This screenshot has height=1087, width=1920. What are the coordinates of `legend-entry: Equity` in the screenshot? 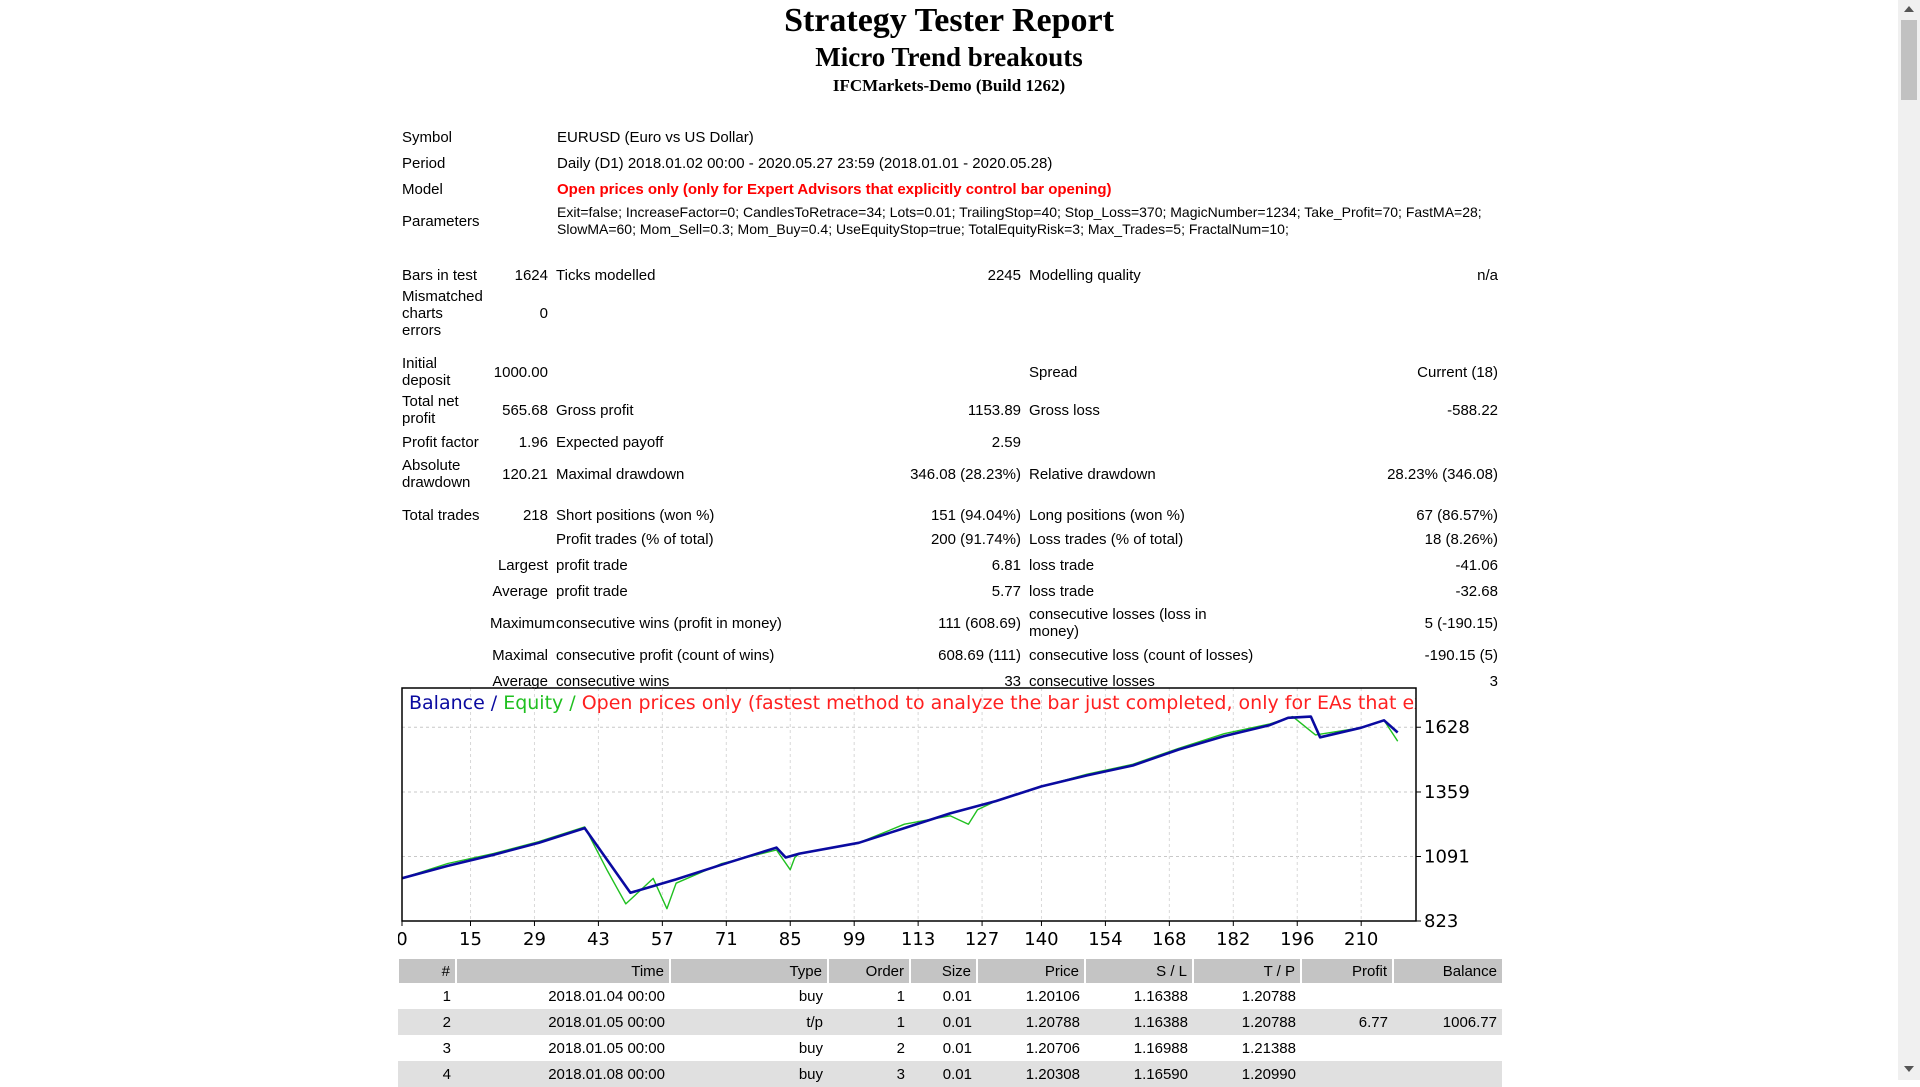 It's located at (533, 703).